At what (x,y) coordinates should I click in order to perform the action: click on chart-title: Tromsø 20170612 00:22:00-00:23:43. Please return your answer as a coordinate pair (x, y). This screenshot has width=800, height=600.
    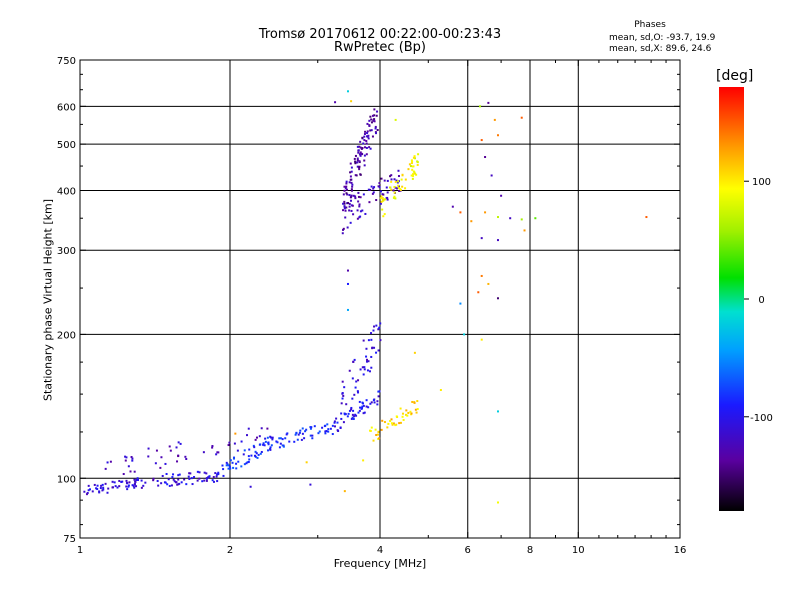
    Looking at the image, I should click on (380, 34).